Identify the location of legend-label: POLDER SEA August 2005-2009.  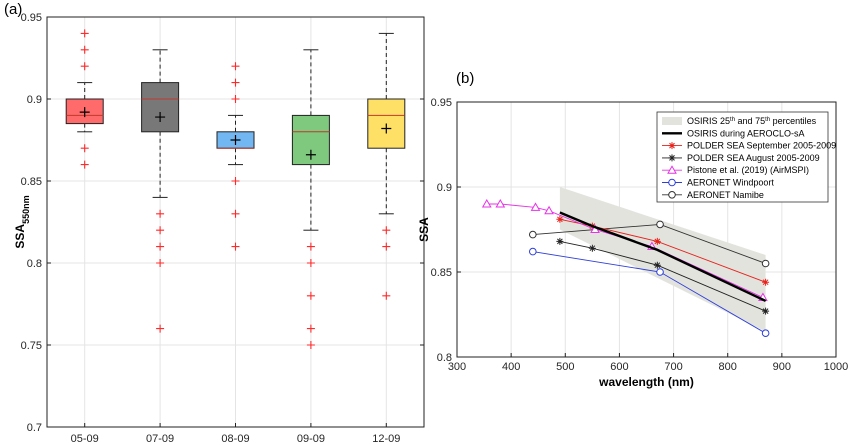
(753, 158).